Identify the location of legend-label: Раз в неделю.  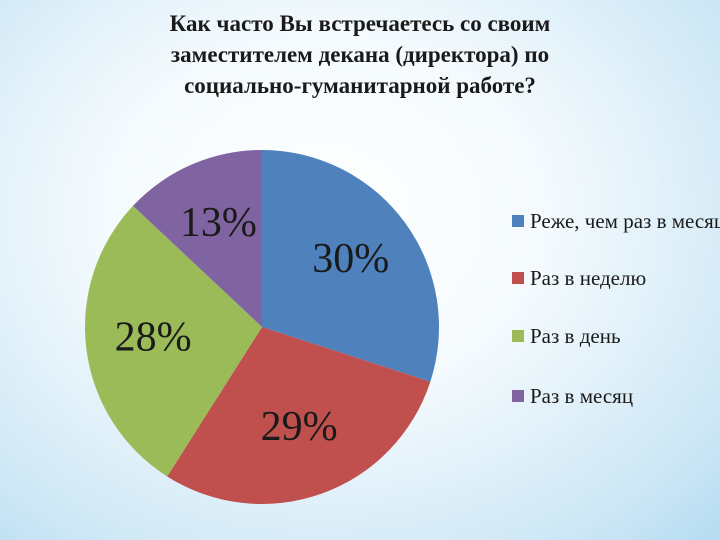
(588, 278).